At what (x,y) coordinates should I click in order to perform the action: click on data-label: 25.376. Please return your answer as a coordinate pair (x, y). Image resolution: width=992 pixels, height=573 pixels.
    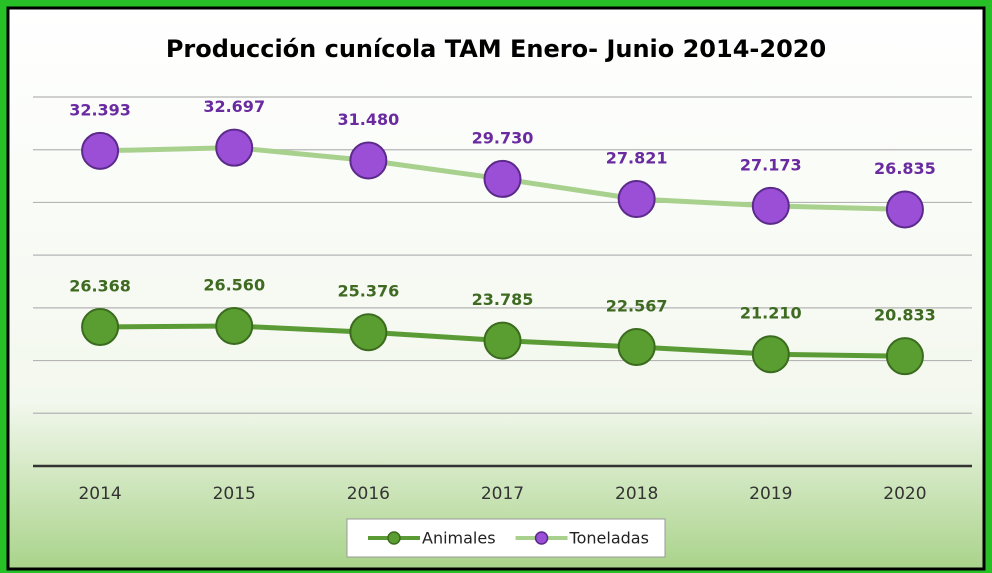
    Looking at the image, I should click on (368, 291).